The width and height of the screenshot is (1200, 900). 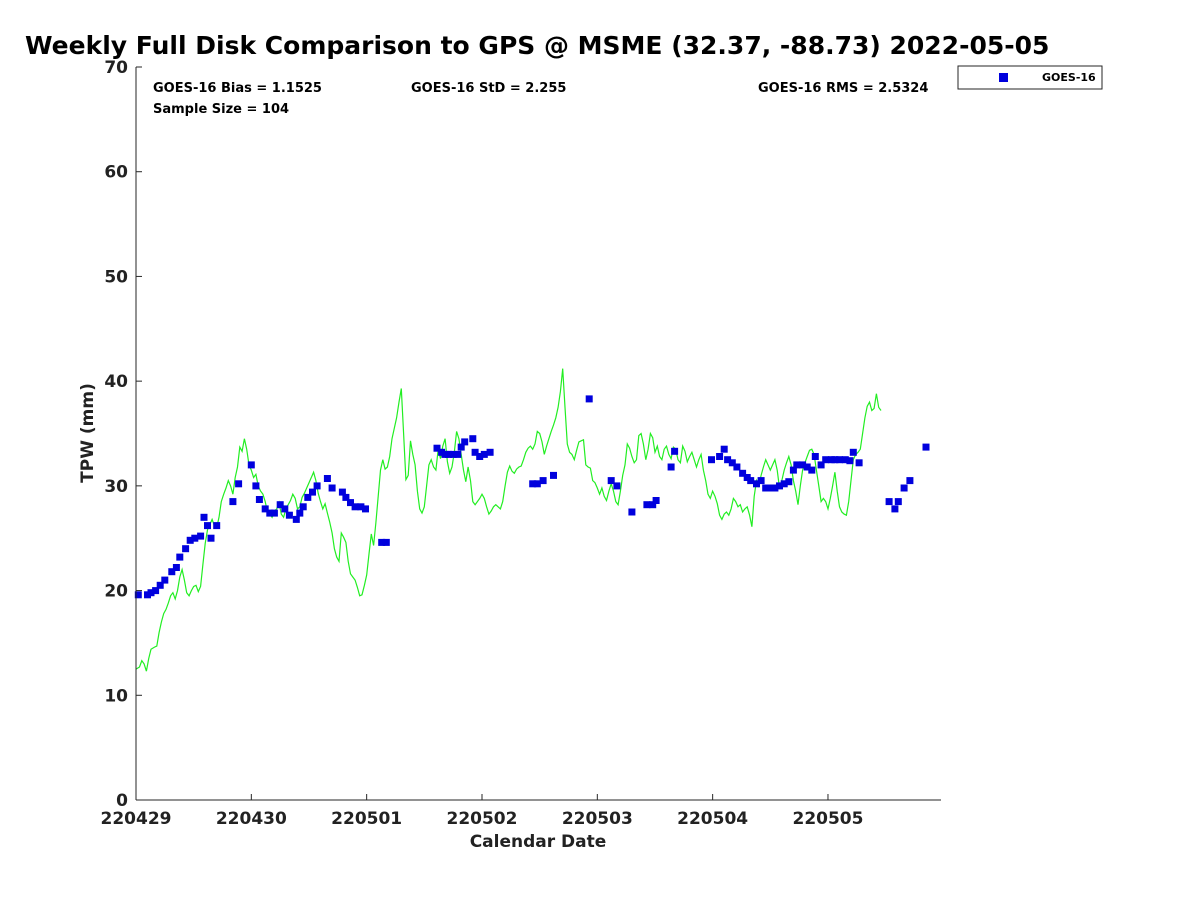 I want to click on y-tick-label: 30, so click(x=116, y=487).